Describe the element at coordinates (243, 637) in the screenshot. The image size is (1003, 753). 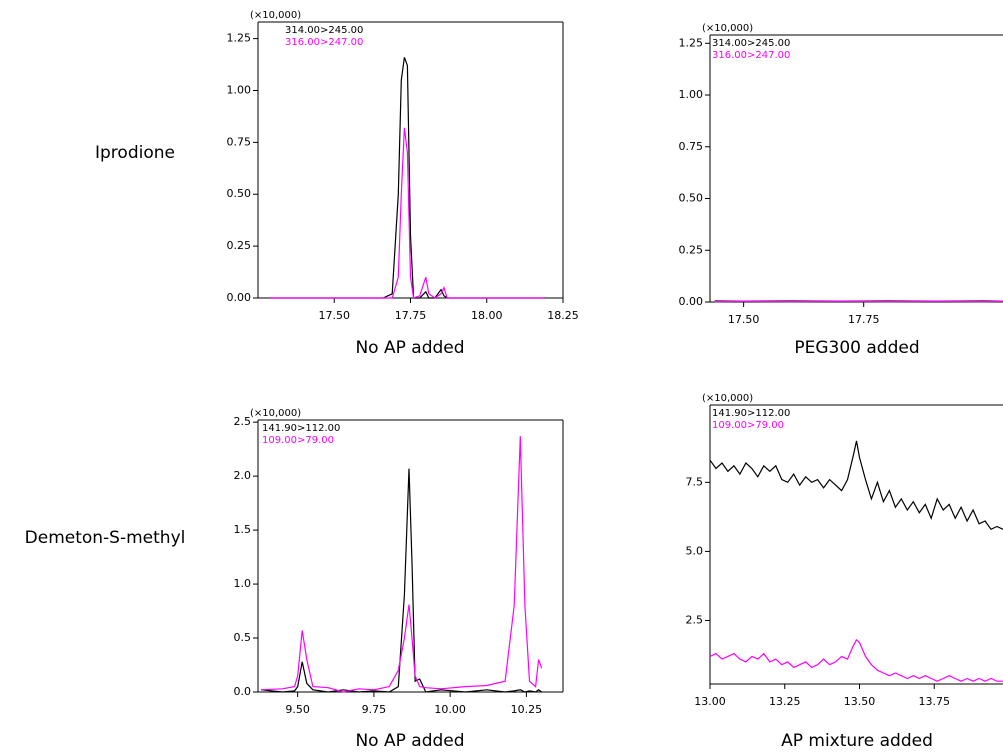
I see `y-tick-label: 0.5` at that location.